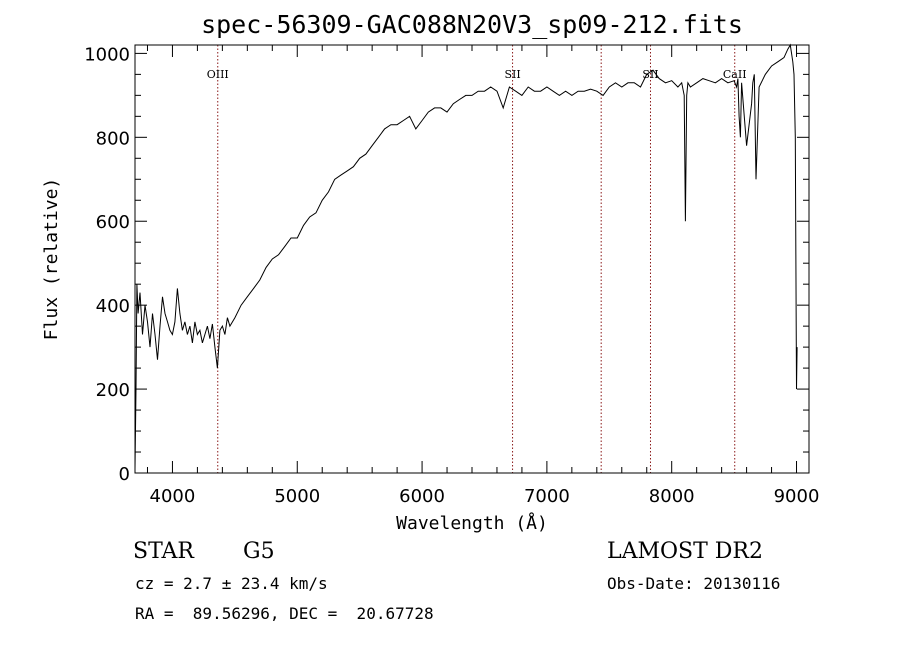 The image size is (900, 649). Describe the element at coordinates (477, 74) in the screenshot. I see `spectral-line-labels: OIII SII SII CaII` at that location.